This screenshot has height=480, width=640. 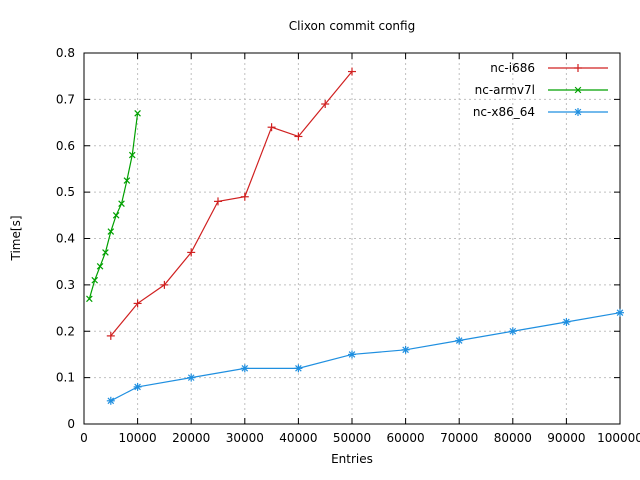 I want to click on x-tick-label: 40000, so click(x=298, y=438).